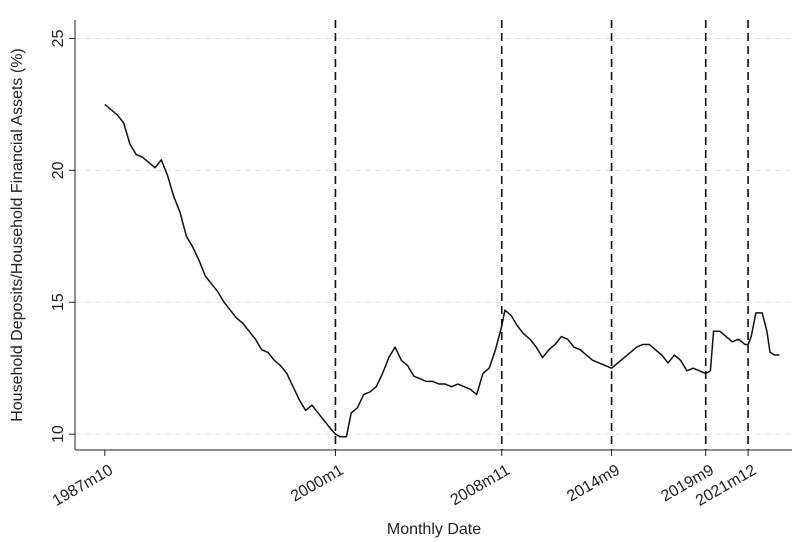  What do you see at coordinates (58, 170) in the screenshot?
I see `y-tick-label: 20` at bounding box center [58, 170].